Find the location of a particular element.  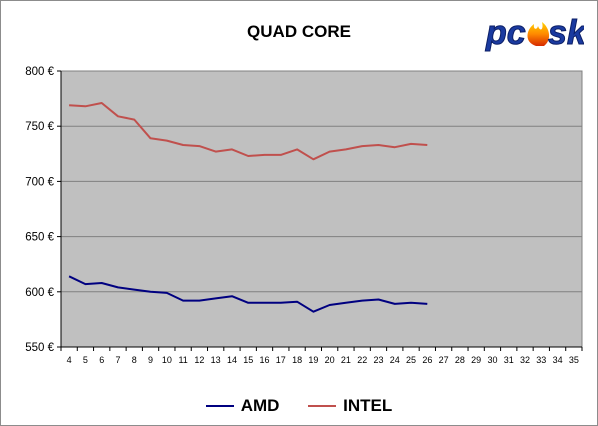

x-tick-label: 17 is located at coordinates (281, 360).